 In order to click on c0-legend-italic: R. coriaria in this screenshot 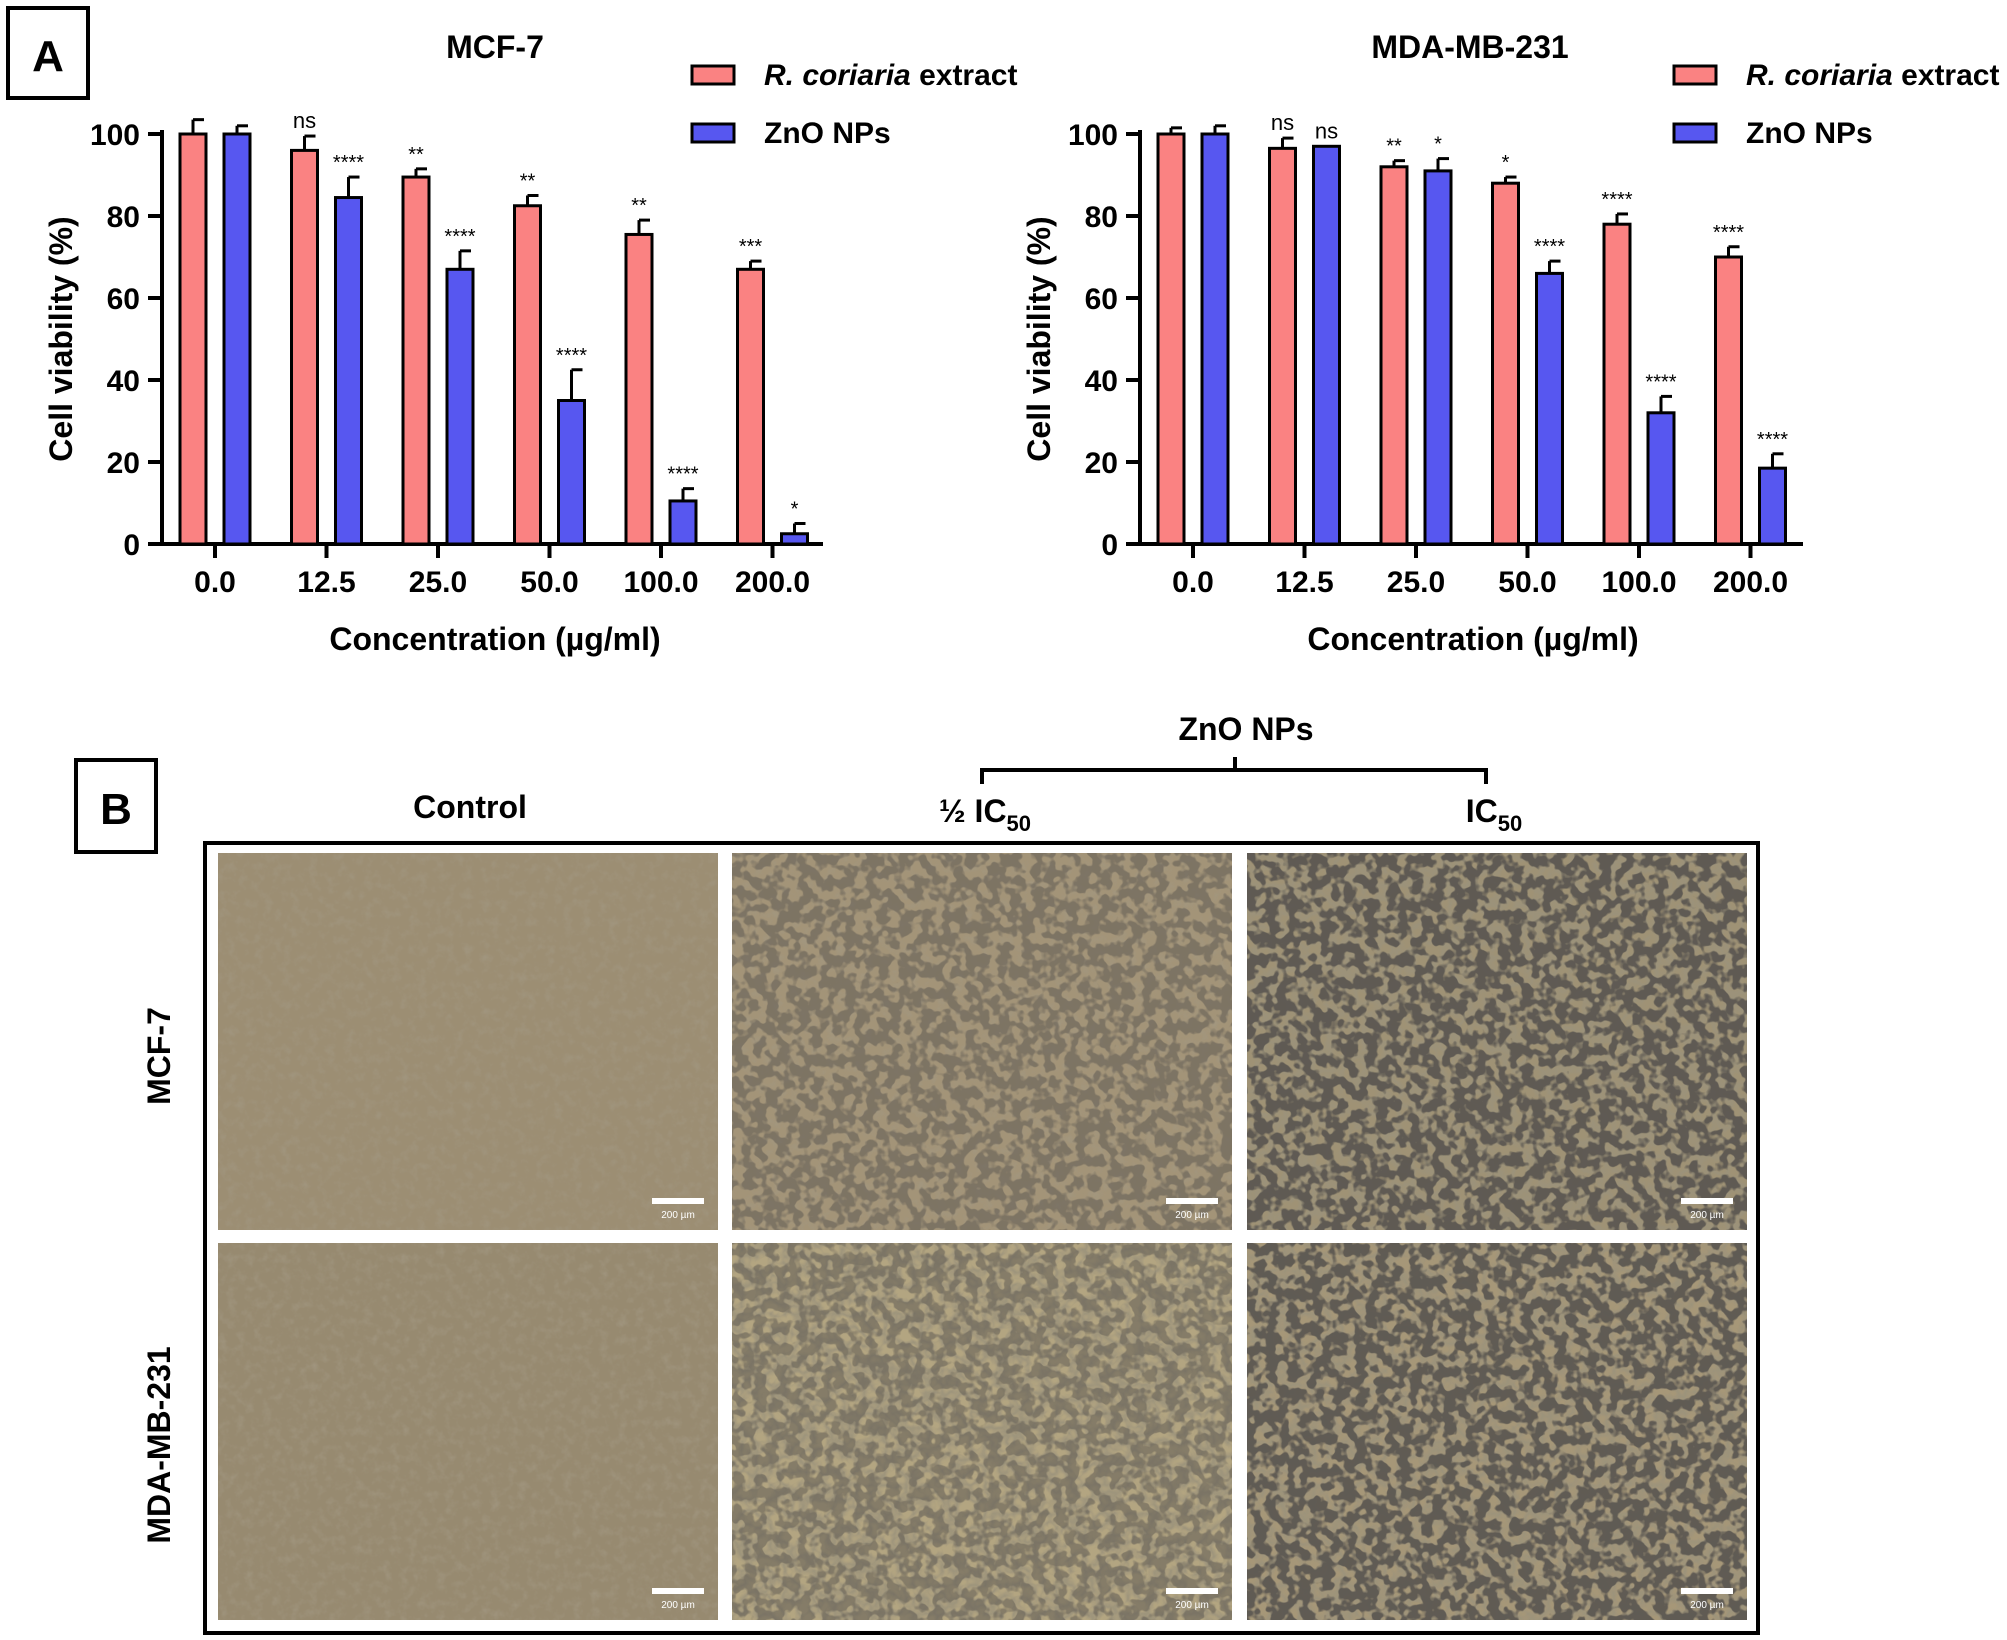, I will do `click(837, 75)`.